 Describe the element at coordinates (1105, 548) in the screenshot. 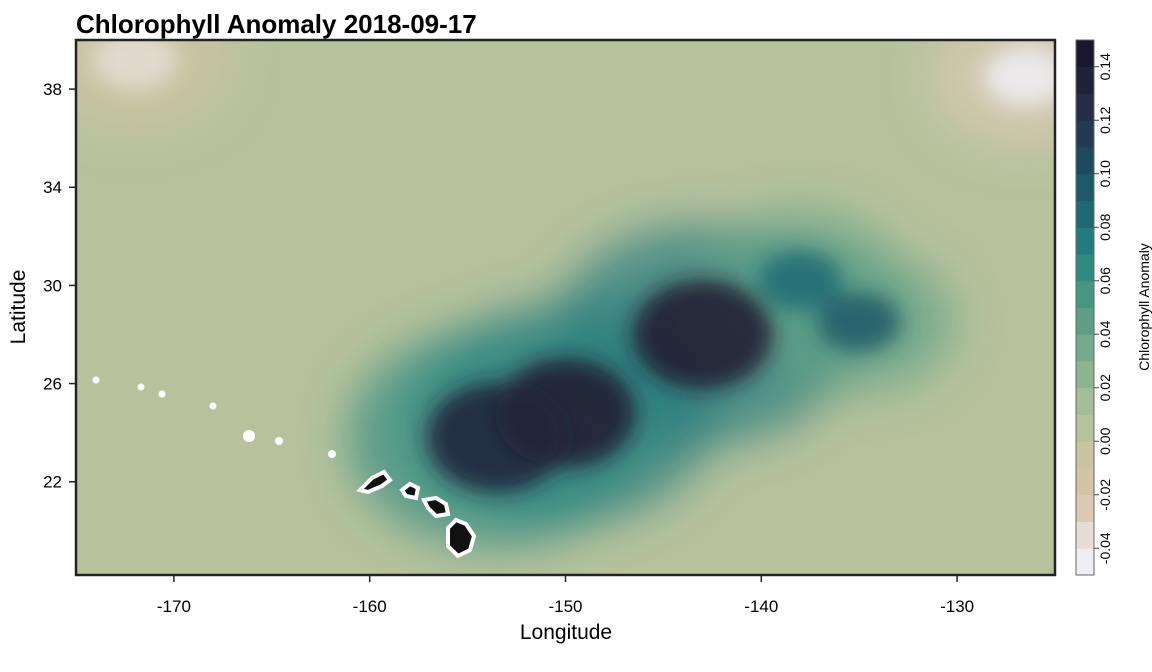

I see `colorbar-tick-label: -0.04` at that location.